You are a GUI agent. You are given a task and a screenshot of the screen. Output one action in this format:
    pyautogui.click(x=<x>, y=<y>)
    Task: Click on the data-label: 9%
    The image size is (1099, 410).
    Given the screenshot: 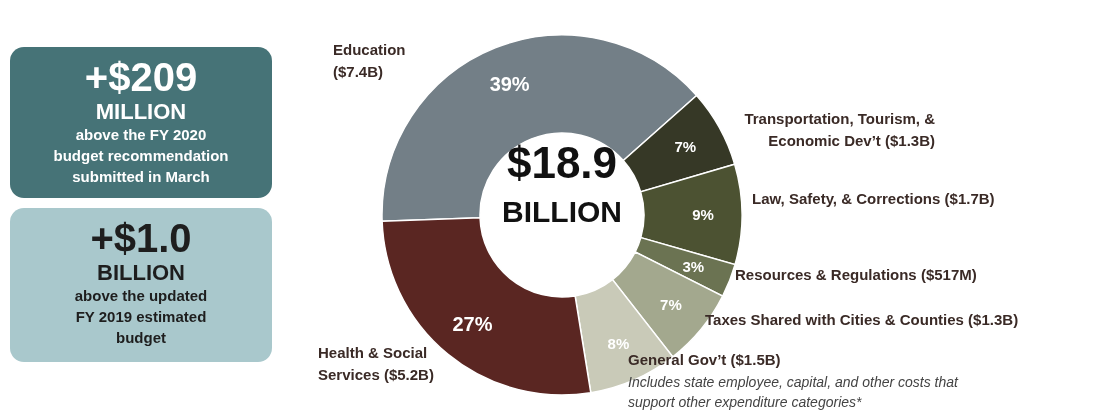 What is the action you would take?
    pyautogui.click(x=703, y=214)
    